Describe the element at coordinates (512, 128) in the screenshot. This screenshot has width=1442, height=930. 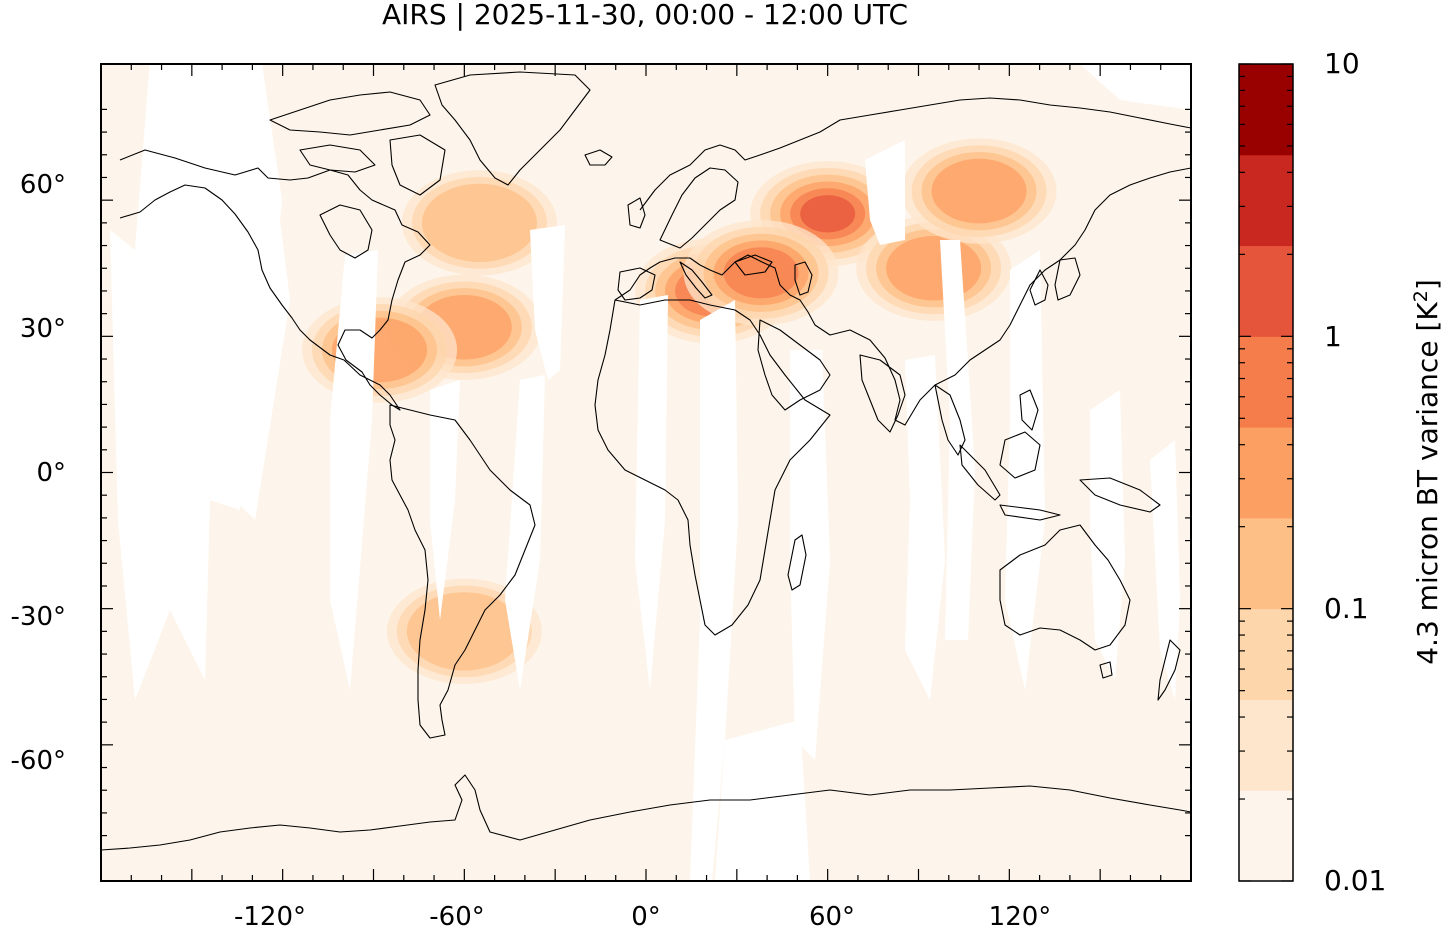
I see `coast-greenland` at that location.